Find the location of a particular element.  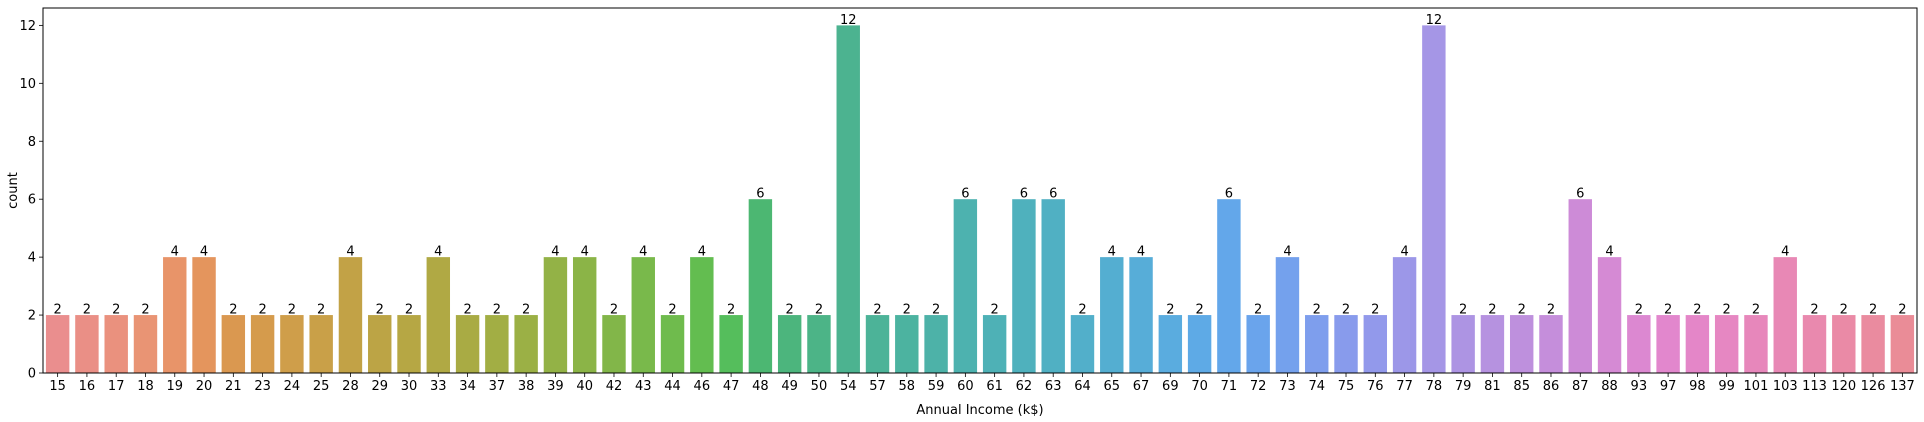

y-tick-label: 6 is located at coordinates (32, 200).